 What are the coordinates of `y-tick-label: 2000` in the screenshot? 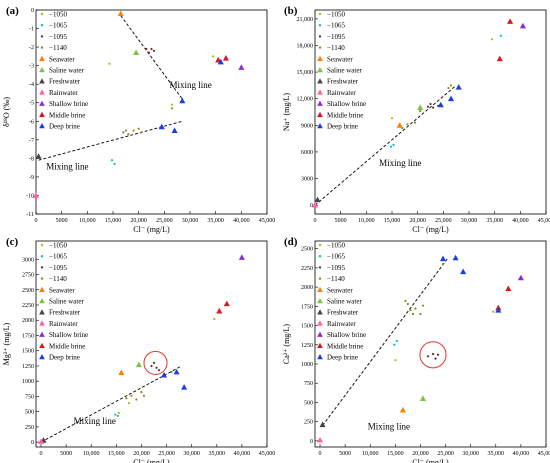 It's located at (28, 321).